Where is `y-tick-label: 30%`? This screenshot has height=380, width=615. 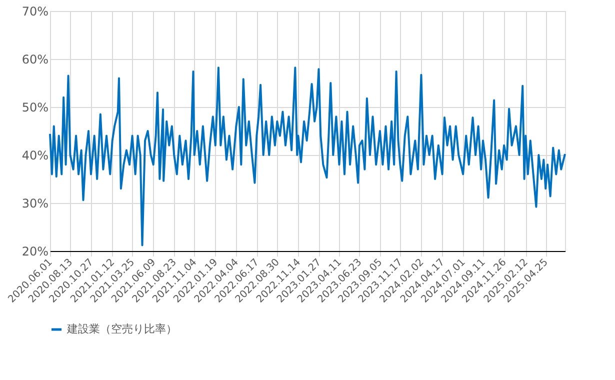
y-tick-label: 30% is located at coordinates (35, 203).